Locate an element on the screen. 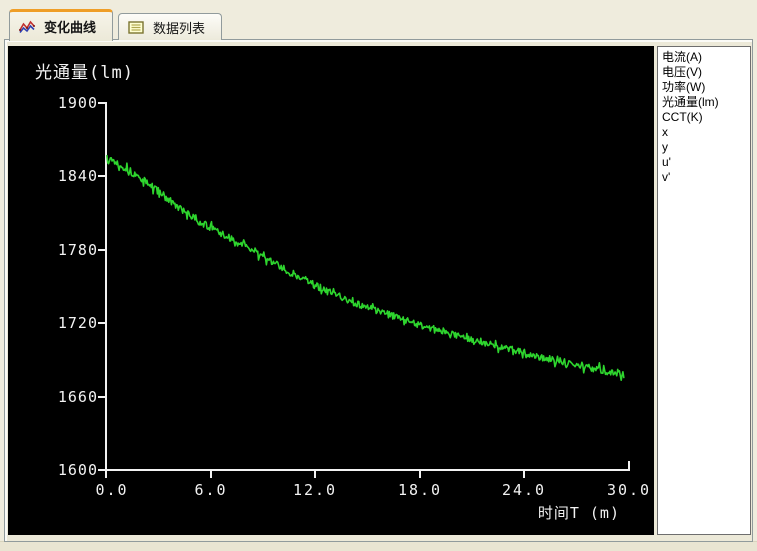  curve-chart-icon is located at coordinates (27, 26).